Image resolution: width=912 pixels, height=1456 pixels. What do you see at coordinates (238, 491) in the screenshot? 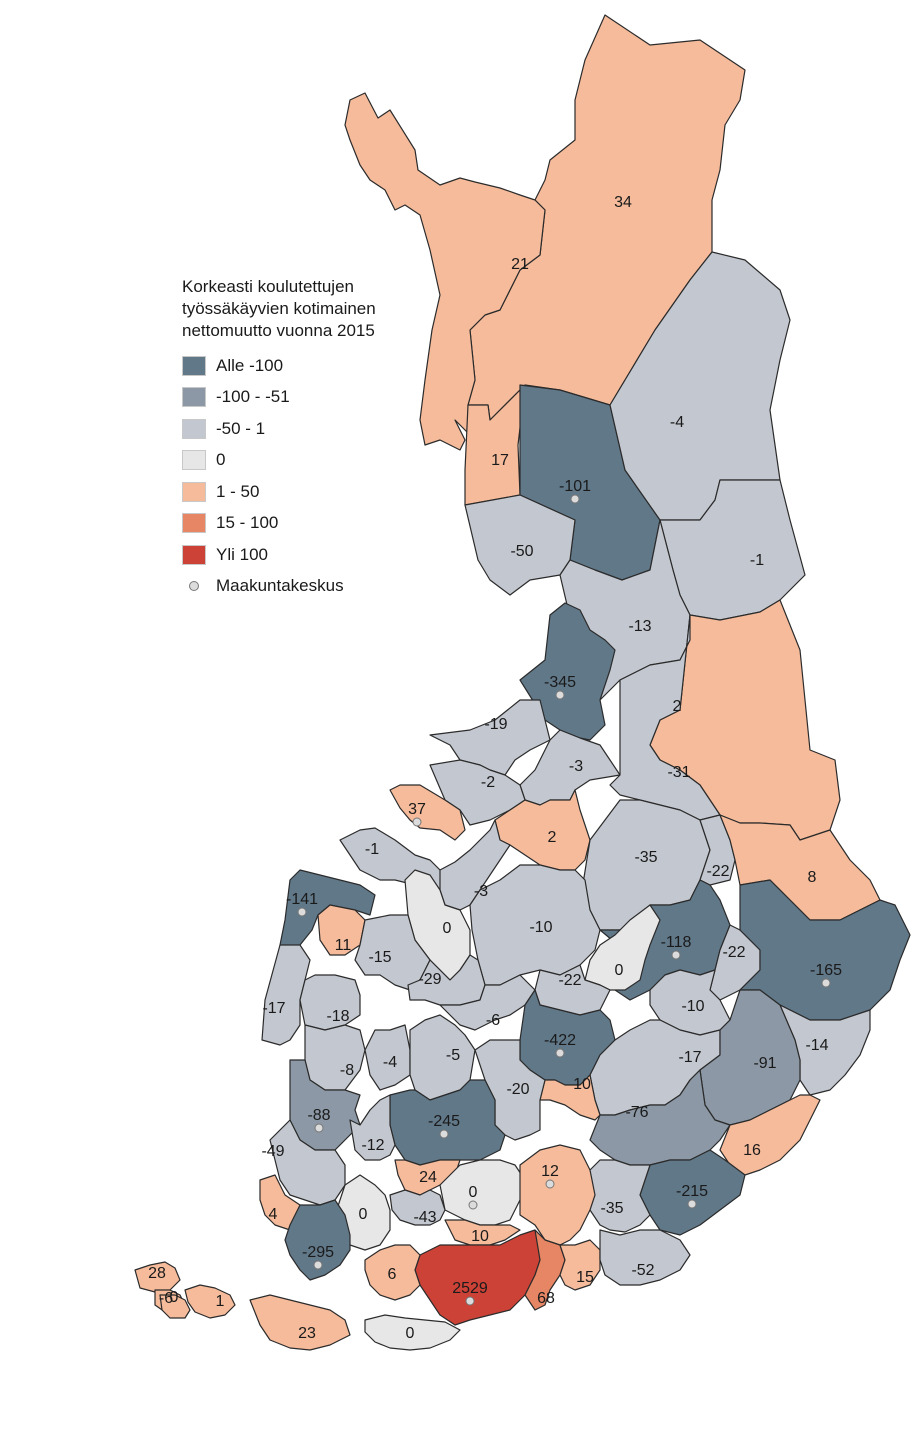
I see `legend-label: 1 - 50` at bounding box center [238, 491].